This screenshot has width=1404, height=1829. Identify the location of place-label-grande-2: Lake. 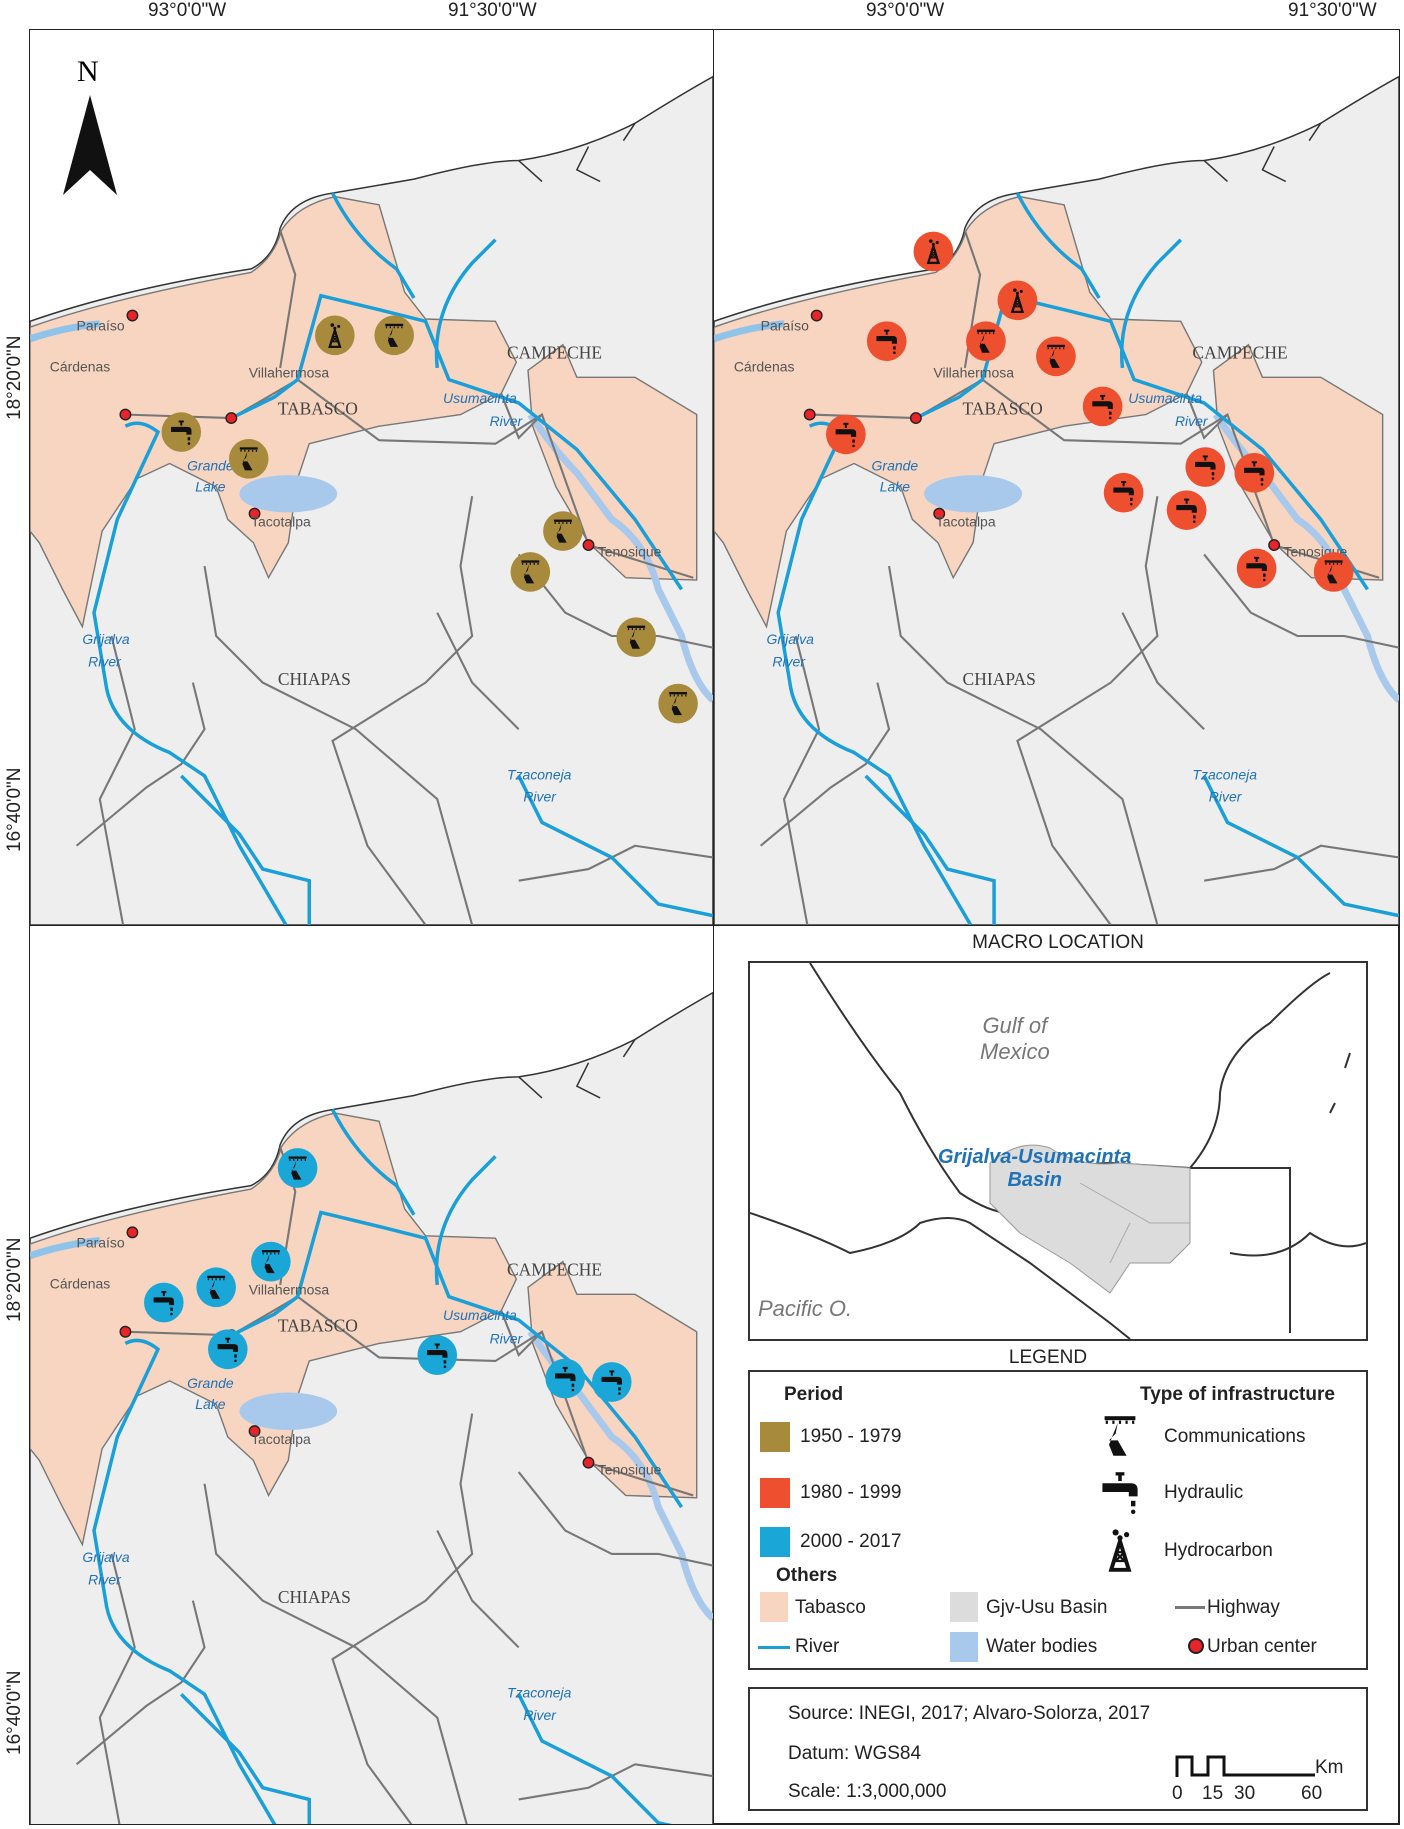
(895, 486).